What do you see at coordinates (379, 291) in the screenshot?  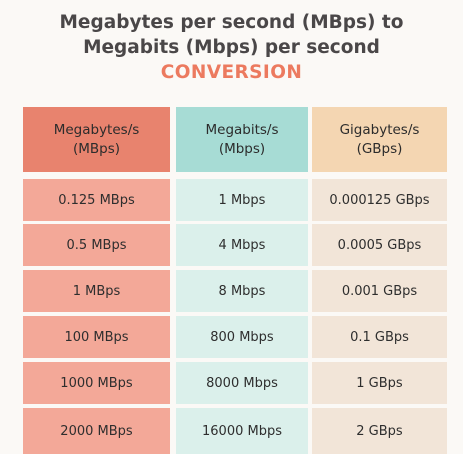 I see `table-cell: 0.001 GBps` at bounding box center [379, 291].